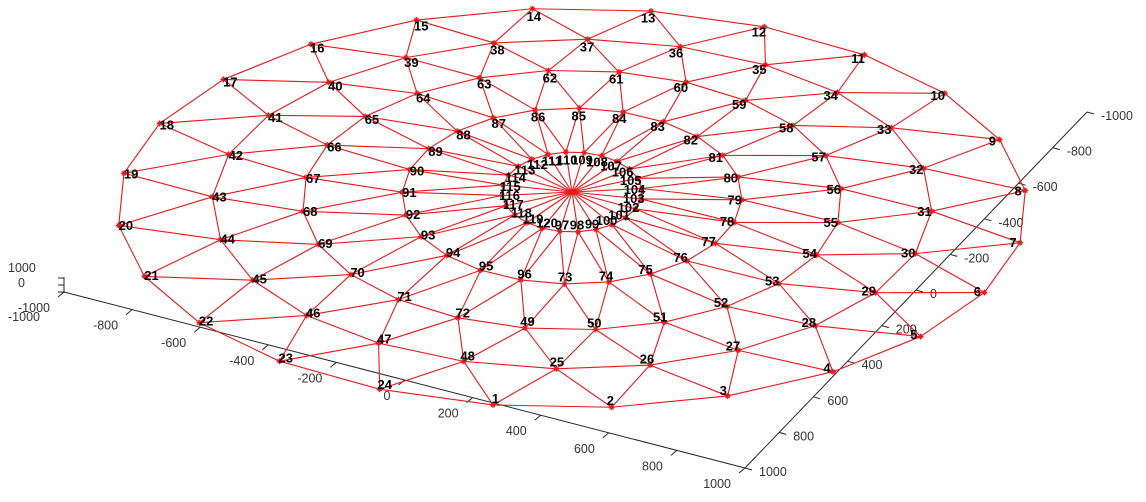 This screenshot has height=502, width=1146. What do you see at coordinates (22, 268) in the screenshot?
I see `z-tick-label: 1000` at bounding box center [22, 268].